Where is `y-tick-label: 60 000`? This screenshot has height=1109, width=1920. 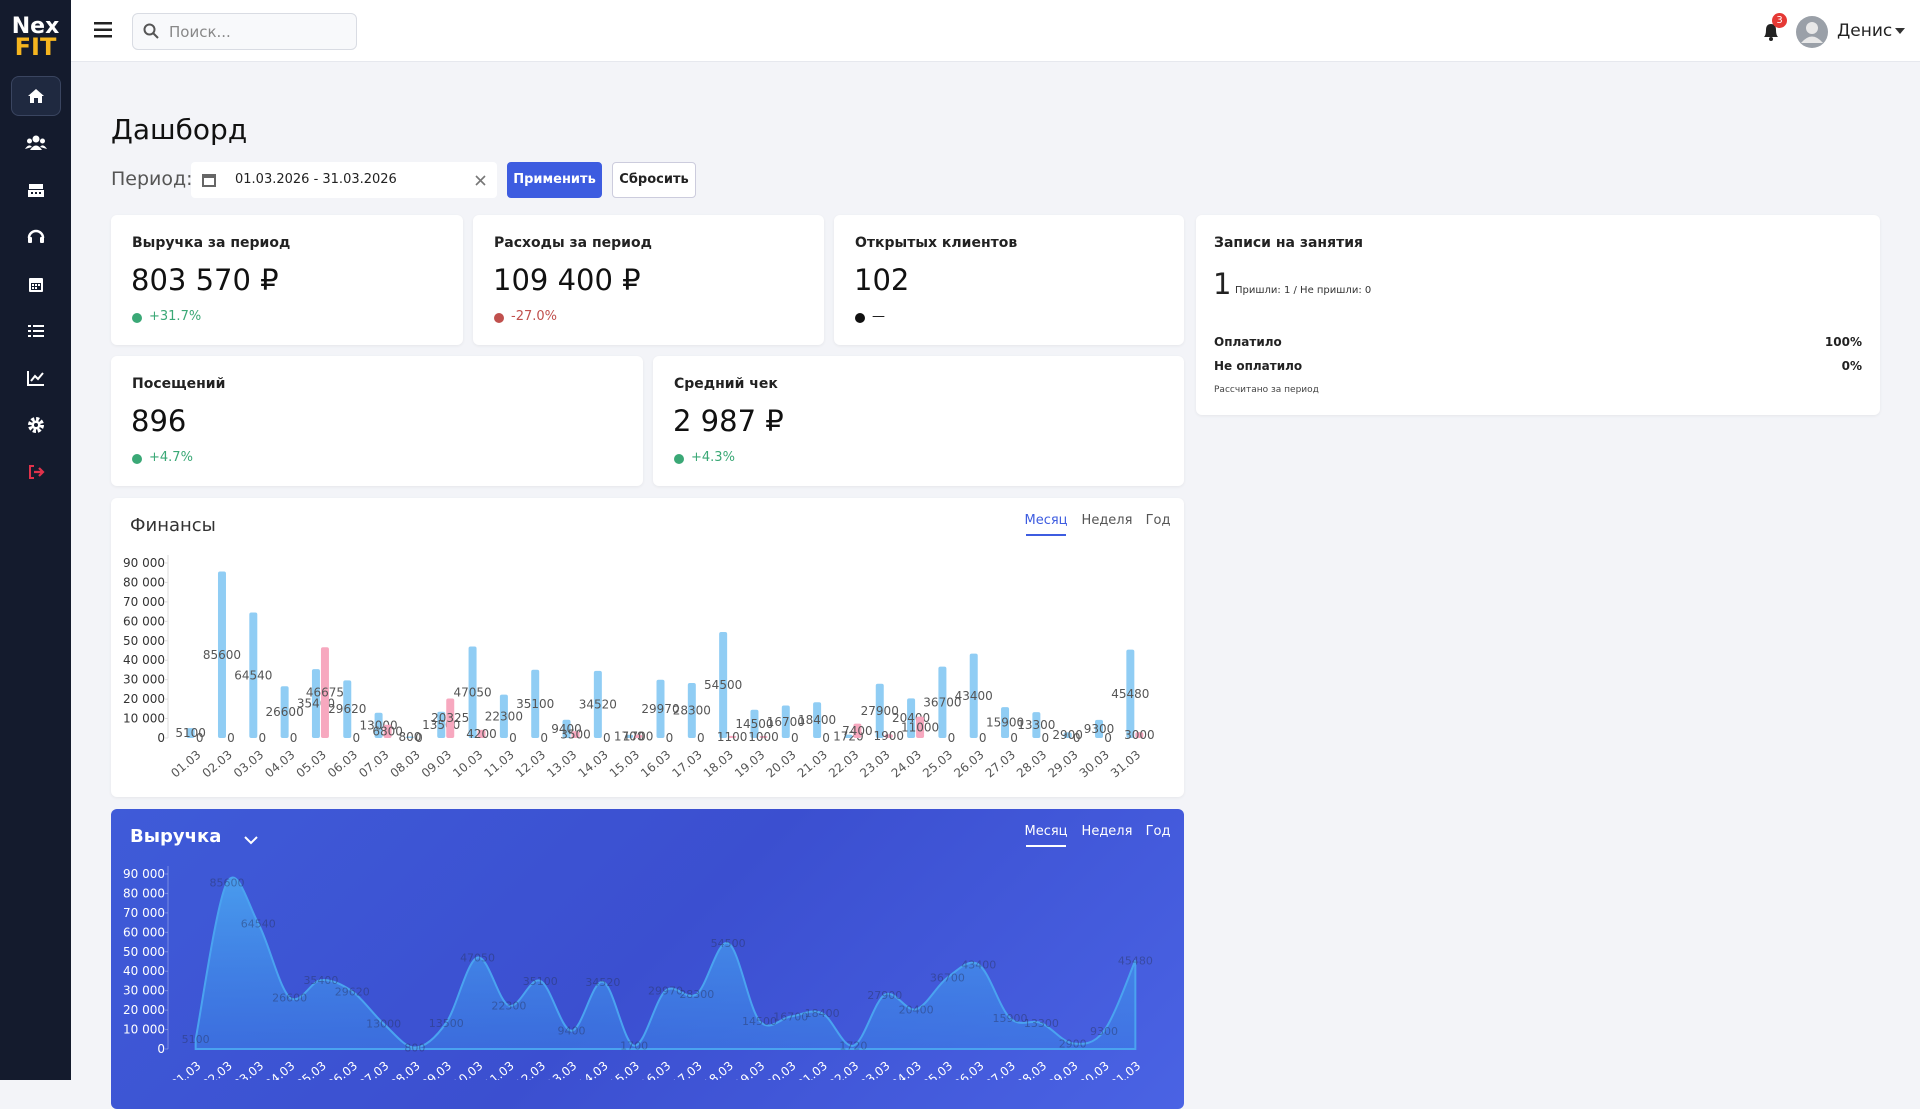 y-tick-label: 60 000 is located at coordinates (144, 932).